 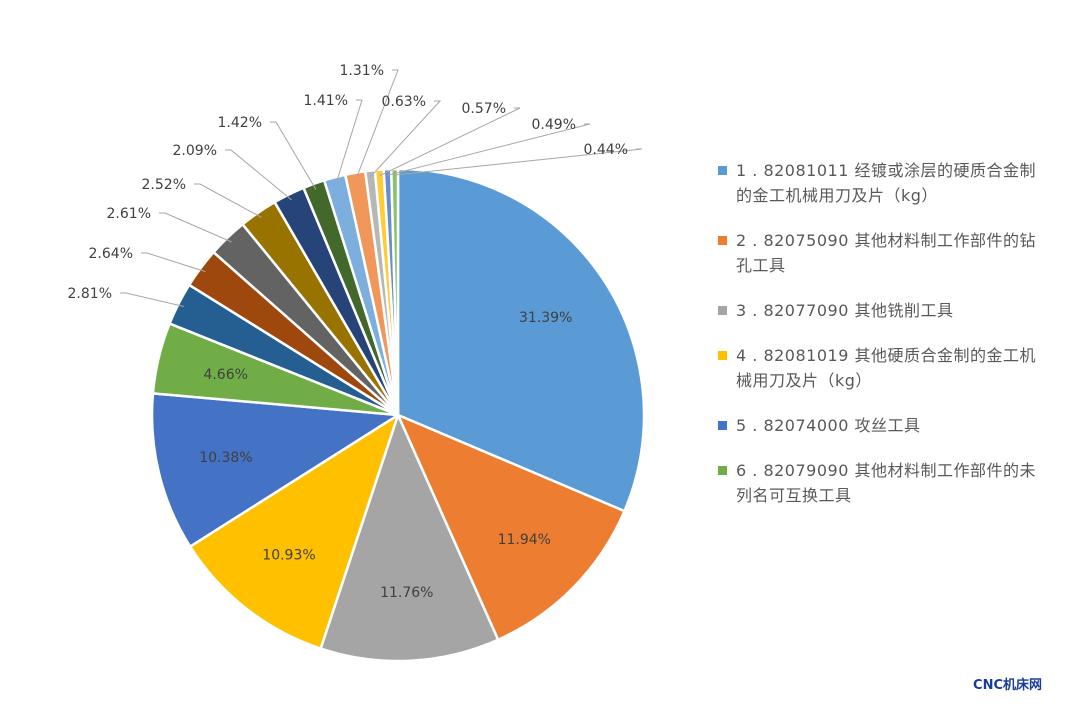 I want to click on legend-item-5: 5 . 82074000 攻丝工具, so click(x=876, y=425).